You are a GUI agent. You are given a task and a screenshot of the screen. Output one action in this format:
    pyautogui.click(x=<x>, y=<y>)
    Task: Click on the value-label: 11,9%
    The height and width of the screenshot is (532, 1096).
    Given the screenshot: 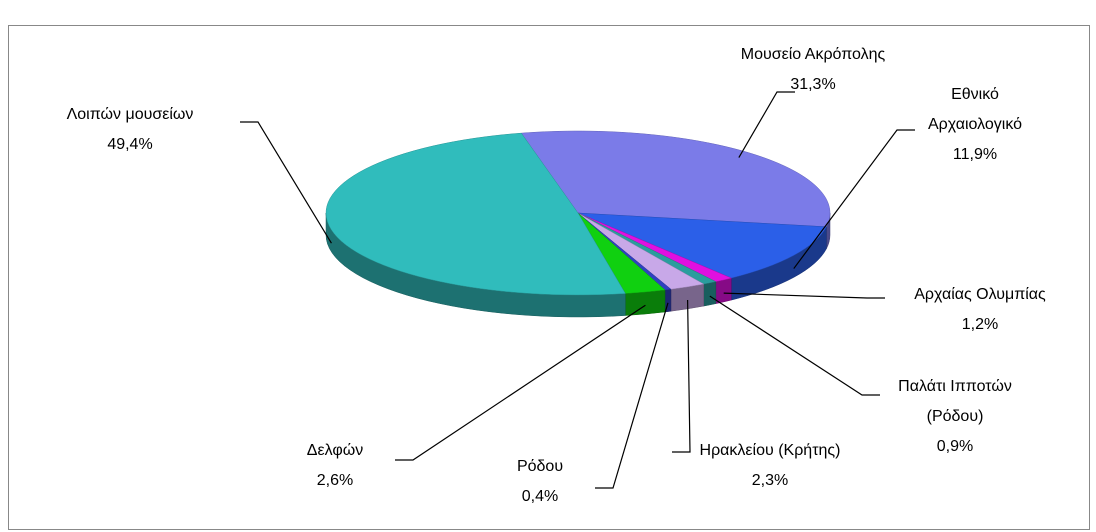 What is the action you would take?
    pyautogui.click(x=975, y=154)
    